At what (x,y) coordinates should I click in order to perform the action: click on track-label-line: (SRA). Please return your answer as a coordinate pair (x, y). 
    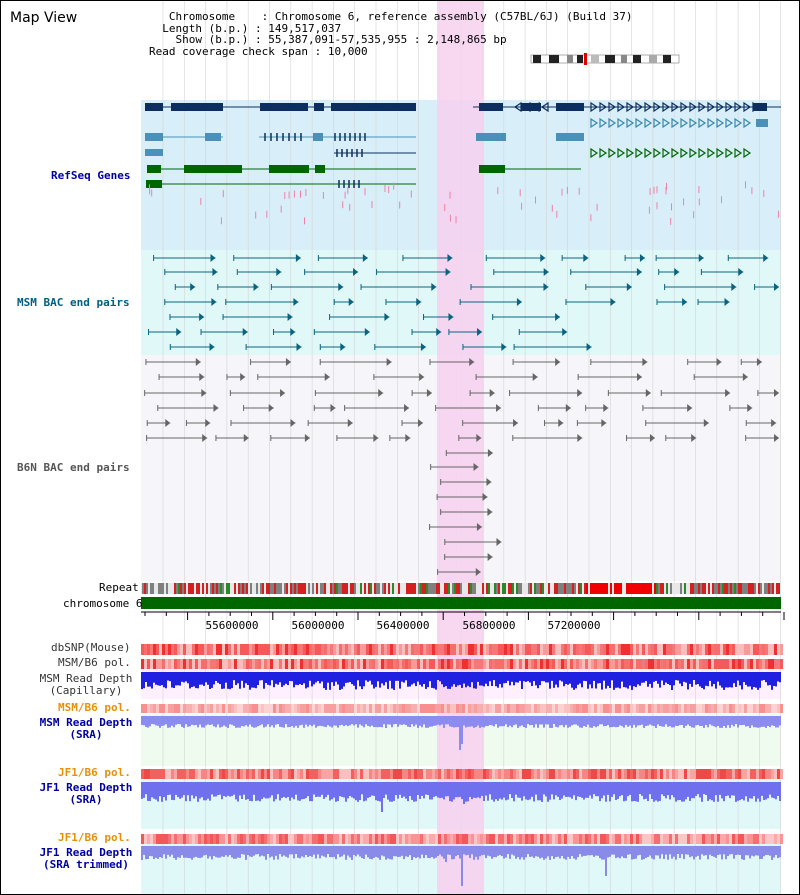
    Looking at the image, I should click on (86, 799).